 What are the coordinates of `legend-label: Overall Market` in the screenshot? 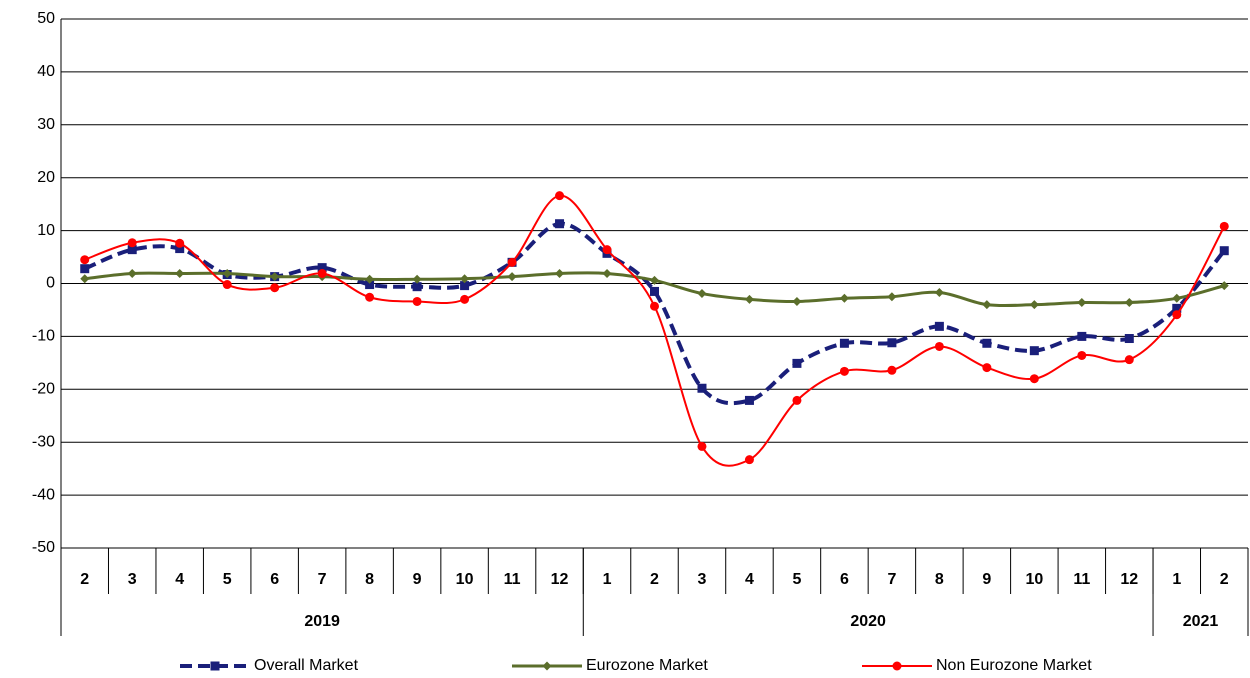 It's located at (306, 665).